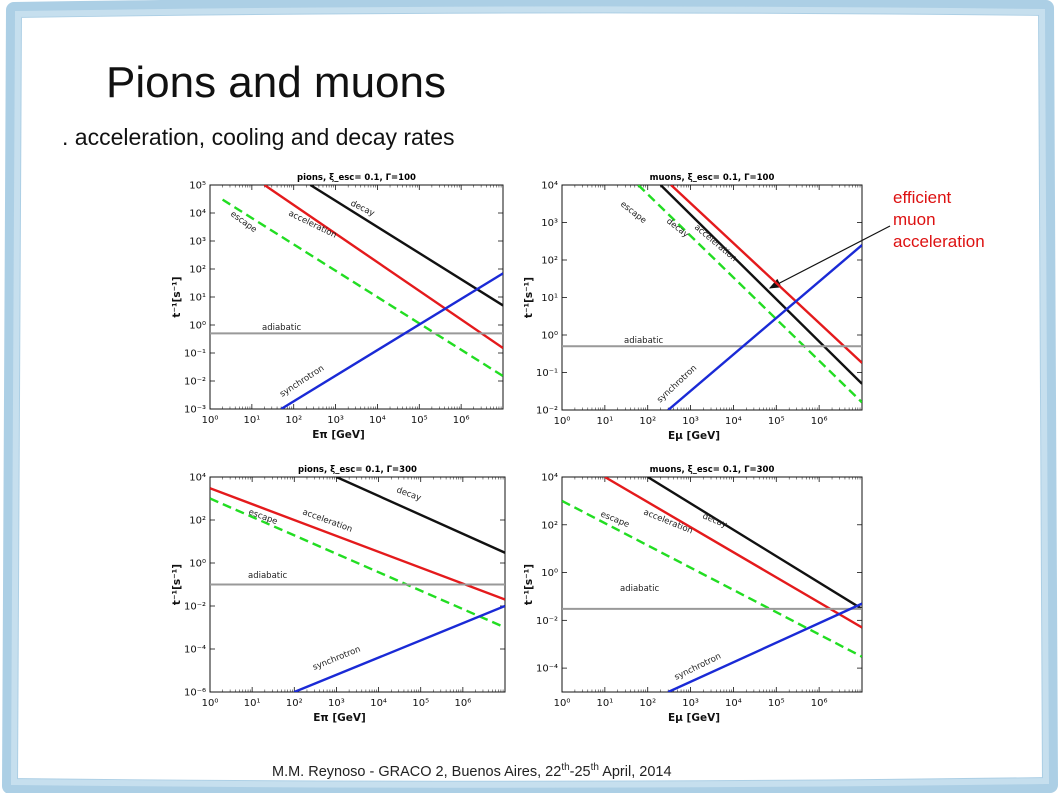 The height and width of the screenshot is (793, 1058). I want to click on page-title: Pions and muons, so click(276, 82).